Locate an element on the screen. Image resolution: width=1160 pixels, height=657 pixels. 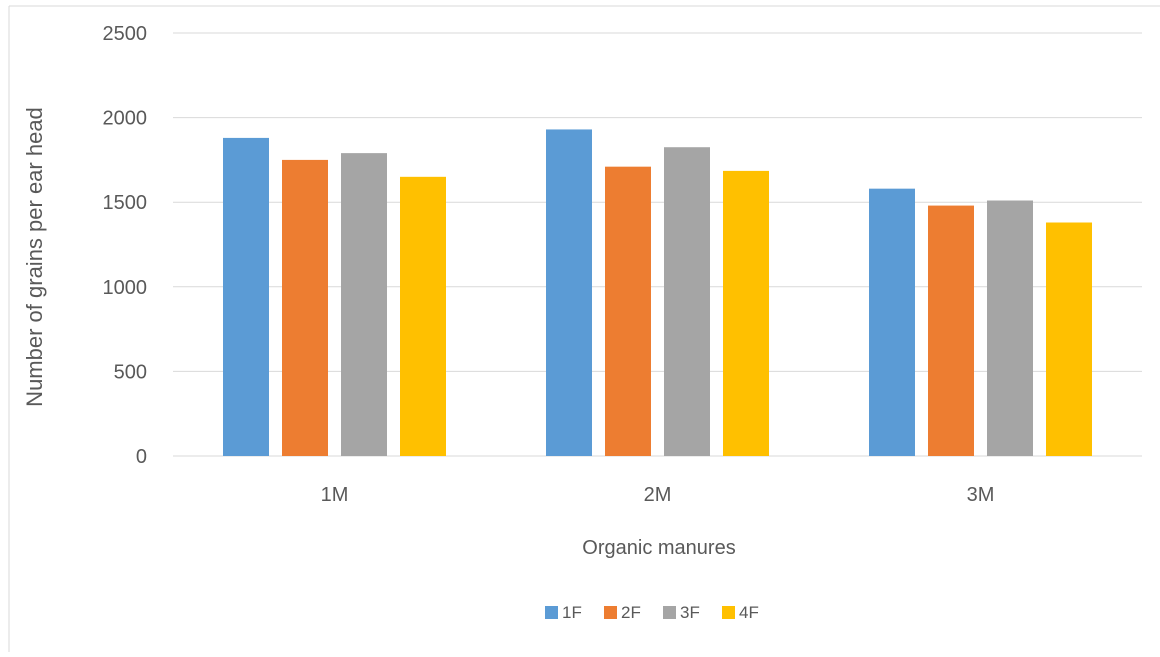
y-tick-label: 0 is located at coordinates (141, 457).